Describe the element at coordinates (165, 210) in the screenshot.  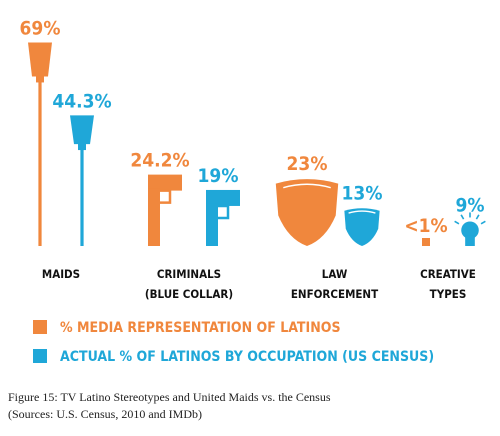
I see `gun-icon-media-mark` at that location.